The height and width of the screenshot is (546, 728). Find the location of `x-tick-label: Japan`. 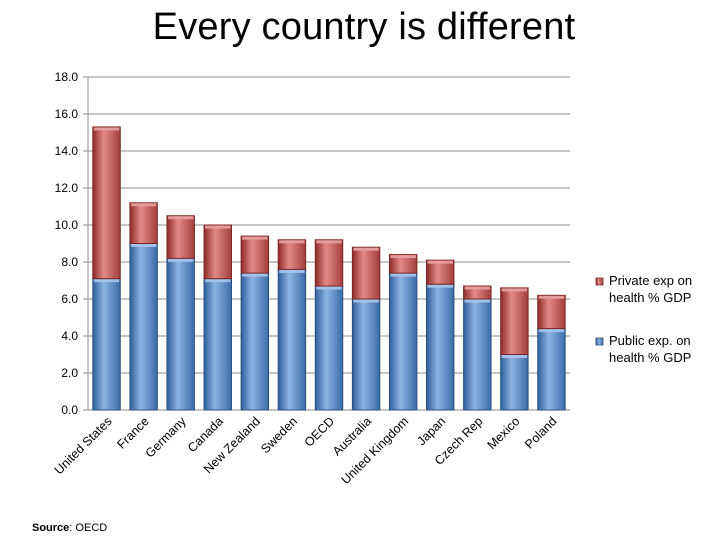

x-tick-label: Japan is located at coordinates (431, 431).